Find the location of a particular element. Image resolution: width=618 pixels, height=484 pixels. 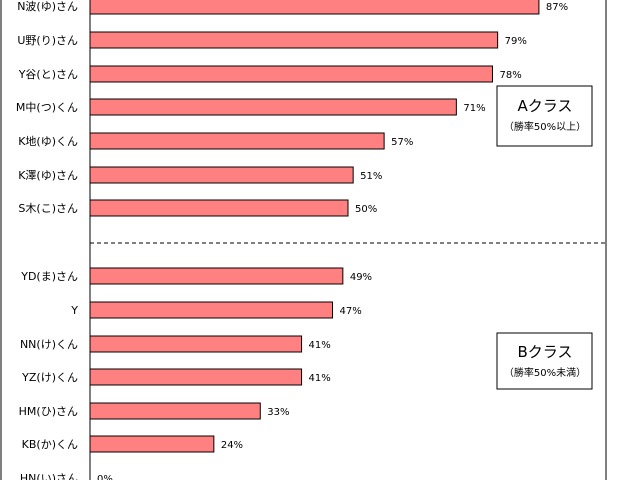

category-label: Y谷(と)さん is located at coordinates (48, 74).